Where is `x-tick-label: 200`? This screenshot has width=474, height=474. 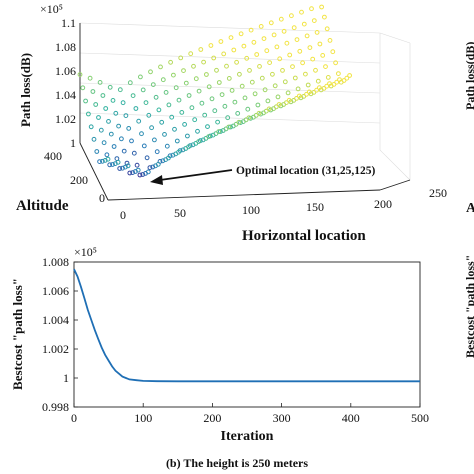 x-tick-label: 200 is located at coordinates (383, 204).